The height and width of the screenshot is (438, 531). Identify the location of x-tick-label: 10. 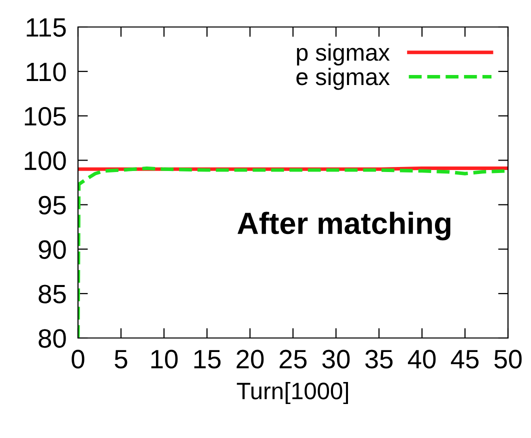
(164, 359).